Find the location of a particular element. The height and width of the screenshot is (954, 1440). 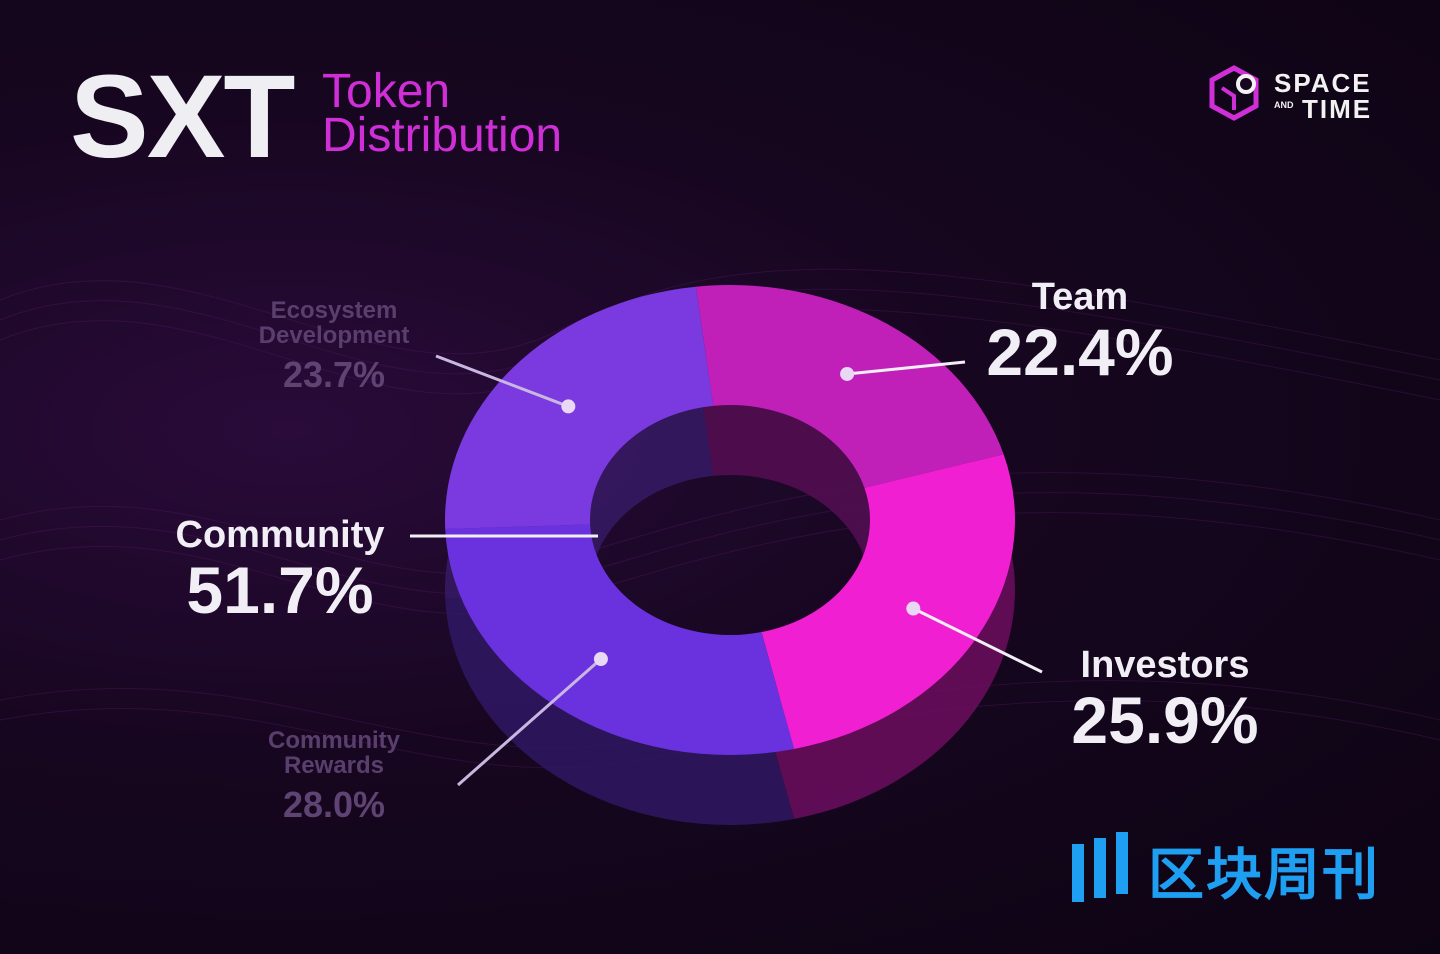

label-rewards-value: 28.0% is located at coordinates (334, 805).